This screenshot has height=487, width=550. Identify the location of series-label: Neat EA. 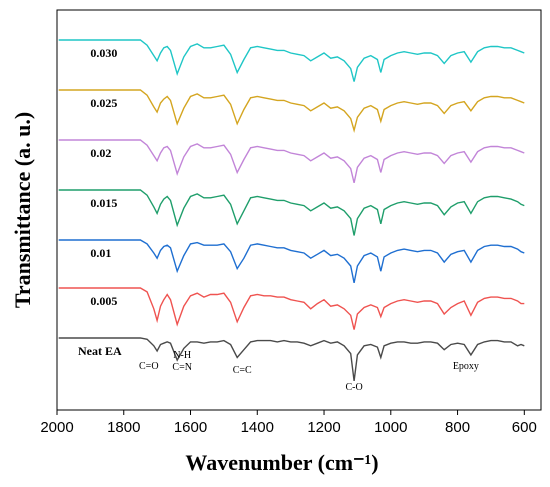
(100, 351).